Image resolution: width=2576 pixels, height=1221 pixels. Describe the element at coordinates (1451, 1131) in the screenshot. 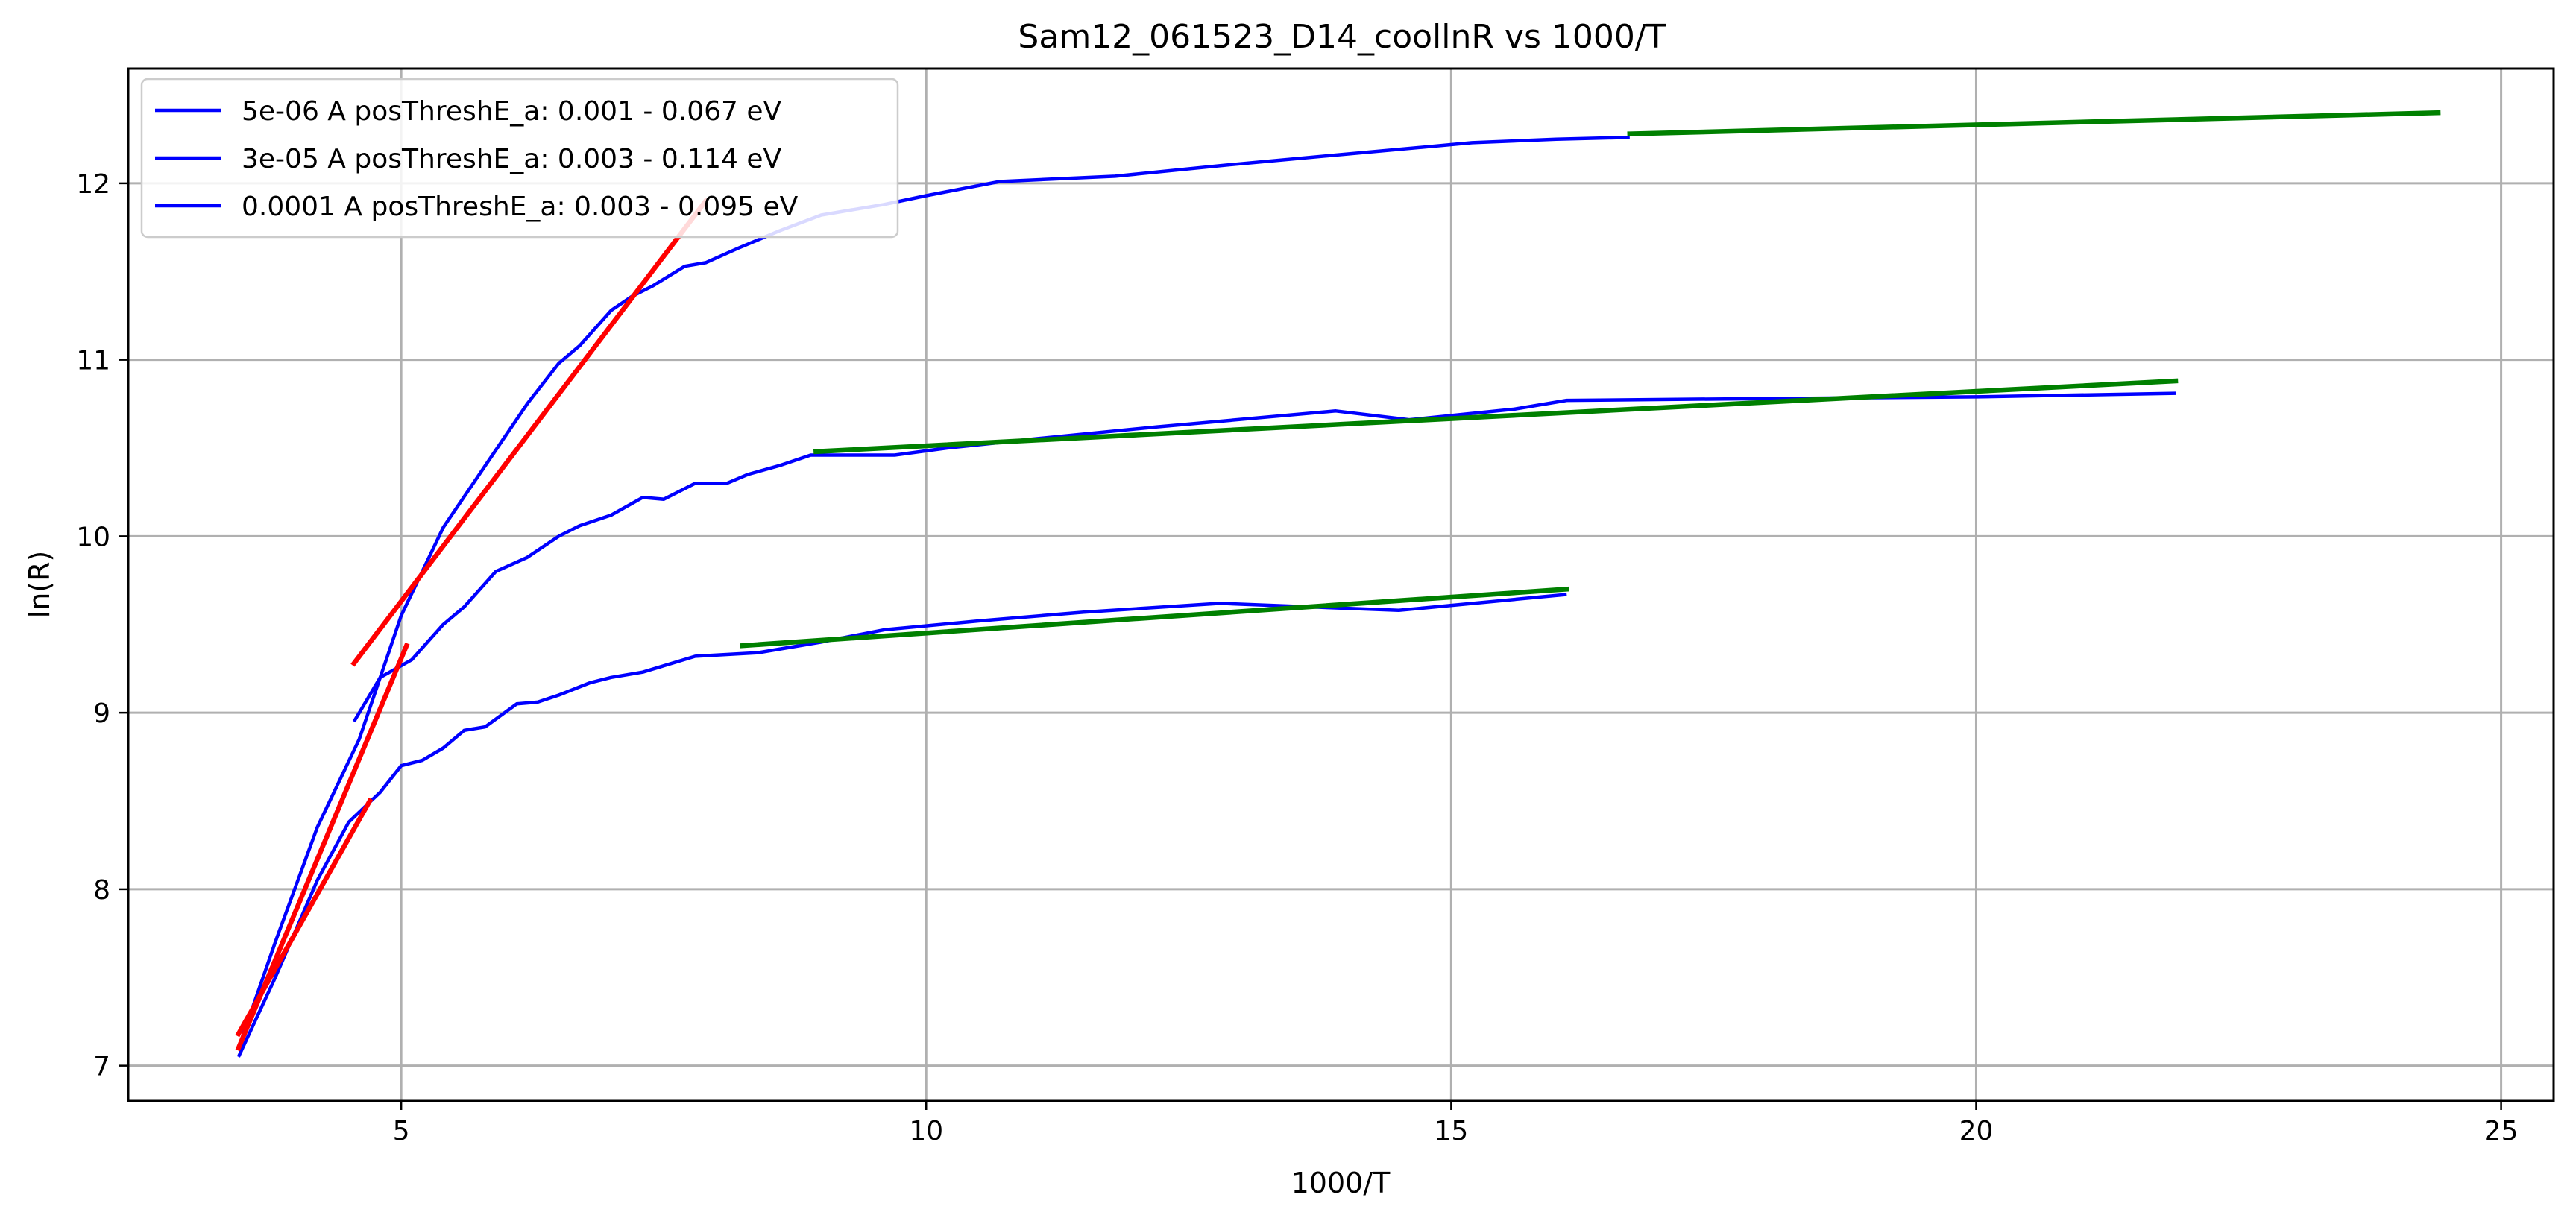

I see `x-tick-label: 15` at that location.